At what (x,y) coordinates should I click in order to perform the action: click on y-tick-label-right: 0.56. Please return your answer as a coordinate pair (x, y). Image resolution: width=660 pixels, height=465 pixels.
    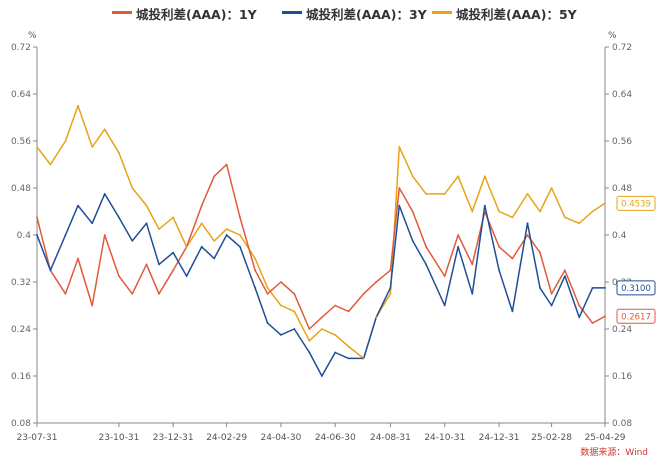
    Looking at the image, I should click on (622, 142).